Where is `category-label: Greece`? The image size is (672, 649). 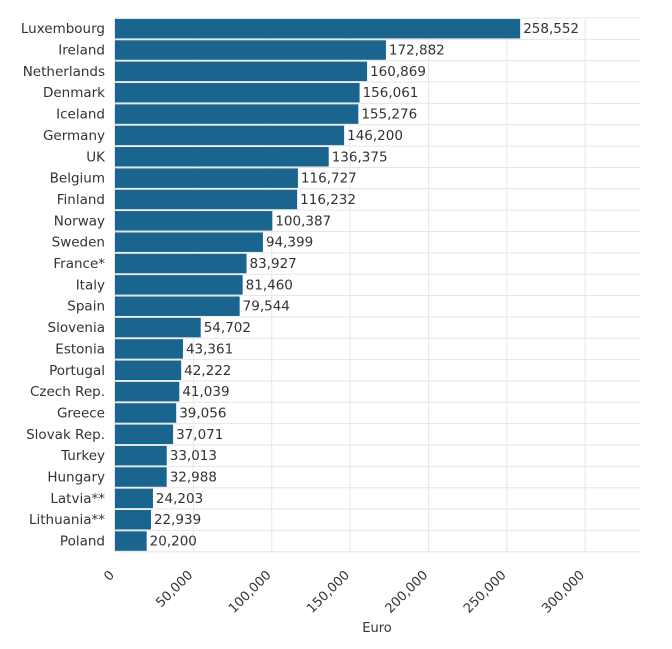
category-label: Greece is located at coordinates (81, 413).